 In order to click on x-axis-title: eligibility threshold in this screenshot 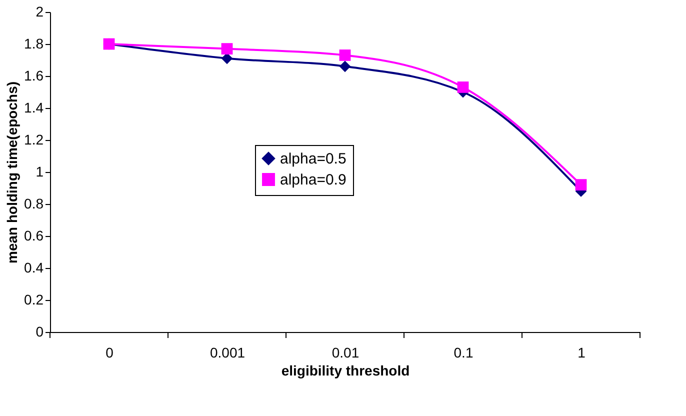, I will do `click(345, 370)`.